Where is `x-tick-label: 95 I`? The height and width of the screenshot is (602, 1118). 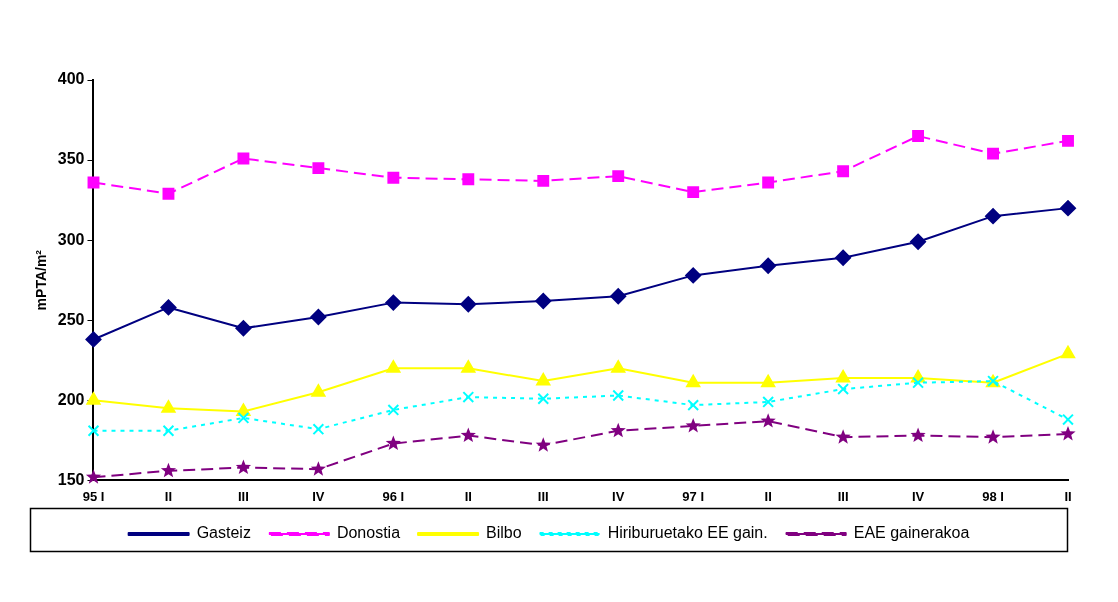 x-tick-label: 95 I is located at coordinates (93, 496).